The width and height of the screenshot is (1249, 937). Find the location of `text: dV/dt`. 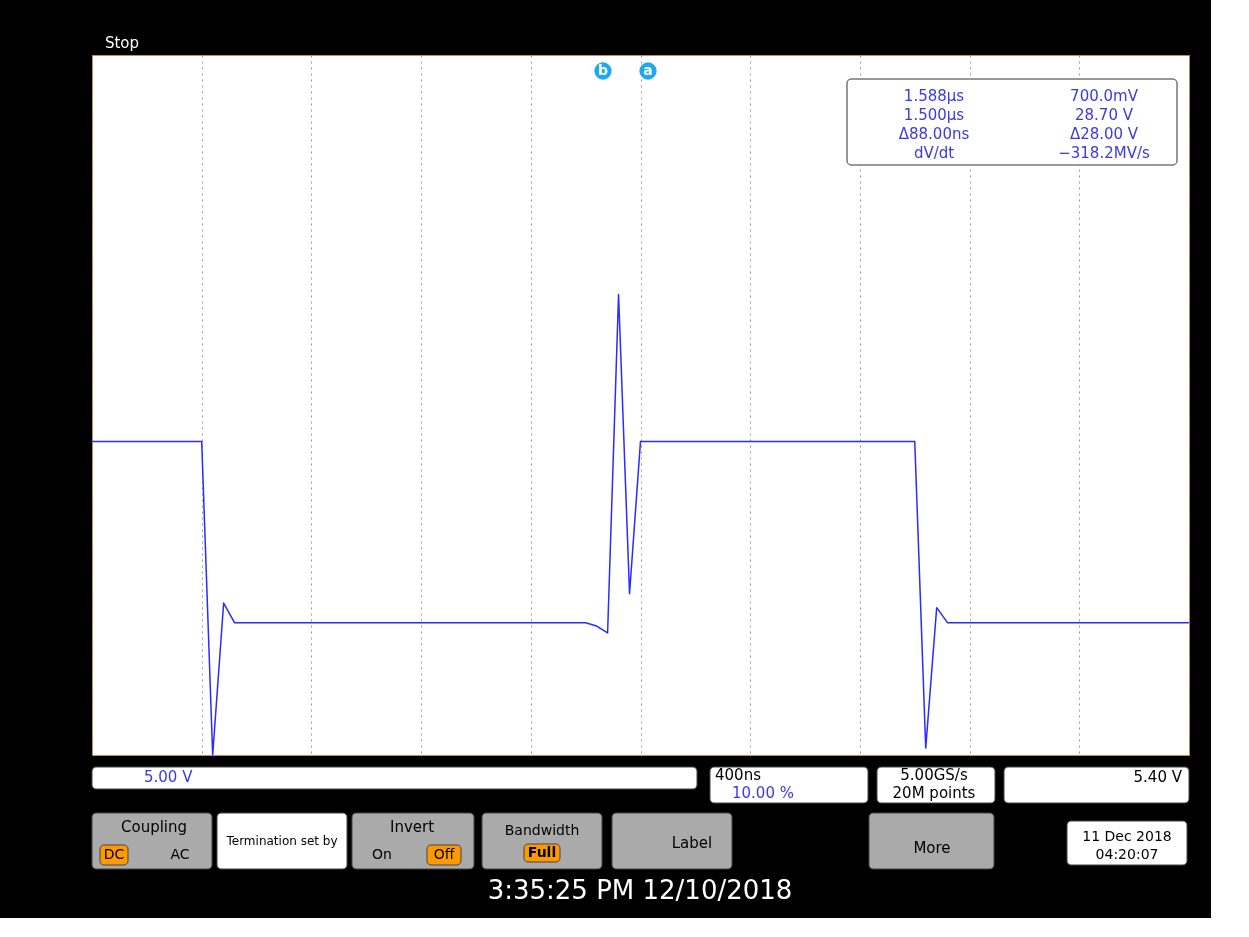

text: dV/dt is located at coordinates (934, 153).